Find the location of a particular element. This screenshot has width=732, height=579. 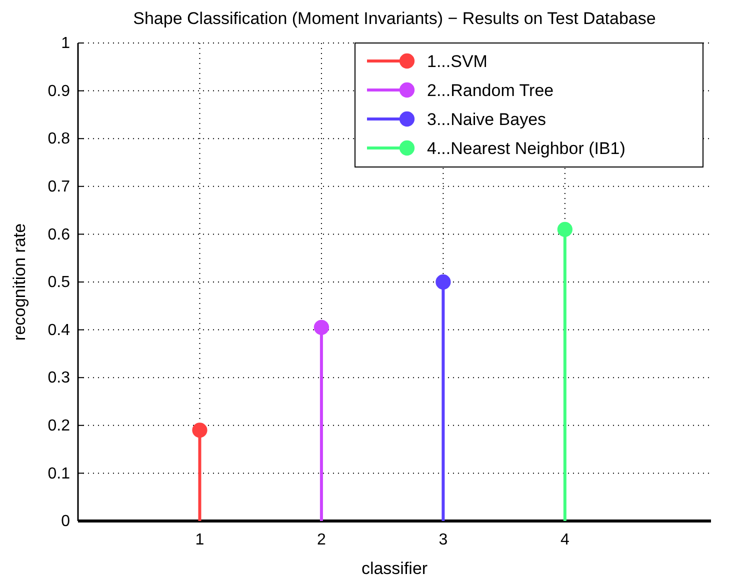

y-tick-label: 0 is located at coordinates (65, 521).